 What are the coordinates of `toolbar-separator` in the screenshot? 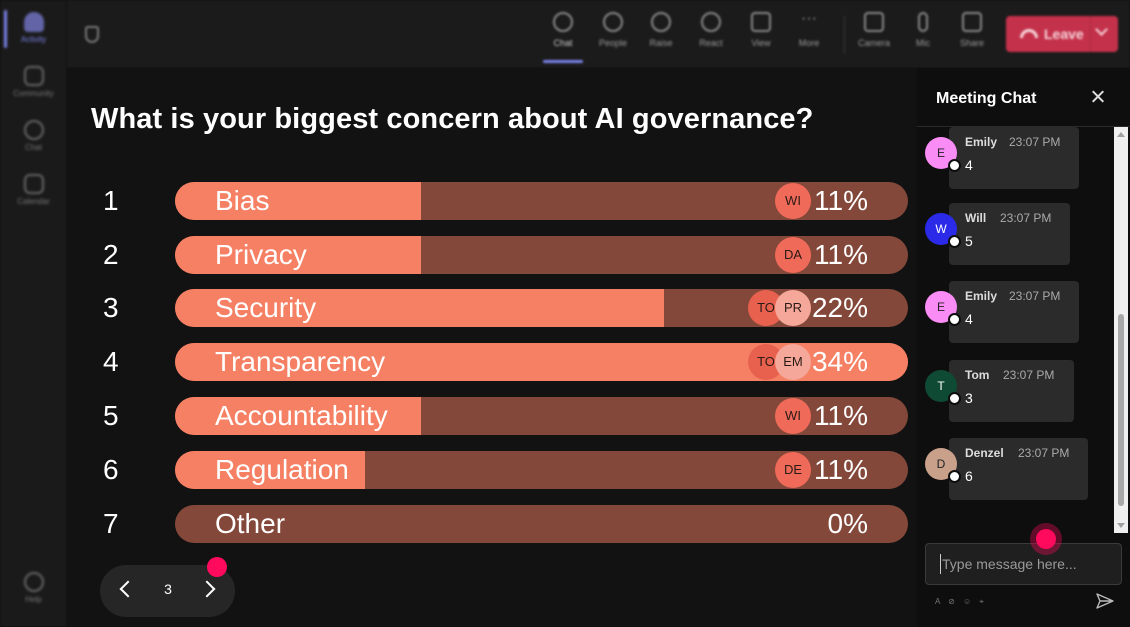 It's located at (844, 35).